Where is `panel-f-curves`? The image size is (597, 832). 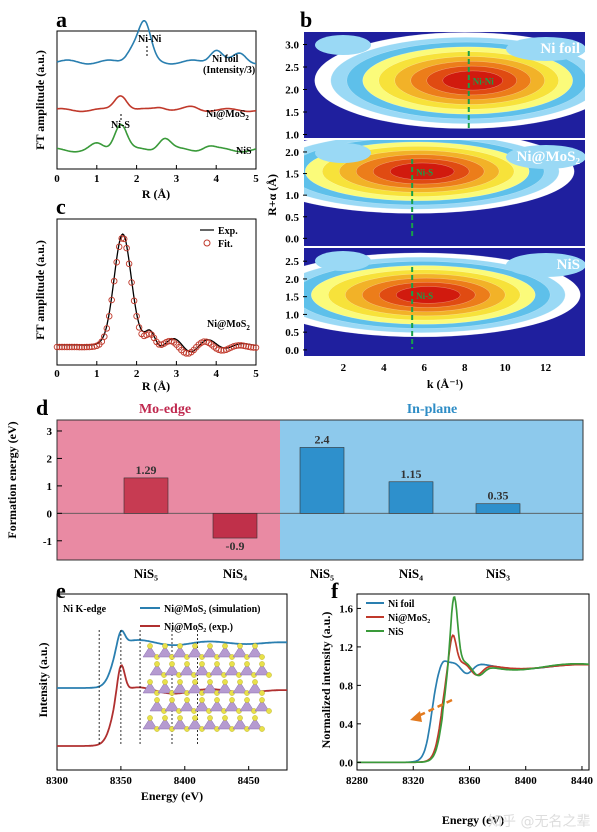
panel-f-curves is located at coordinates (473, 679).